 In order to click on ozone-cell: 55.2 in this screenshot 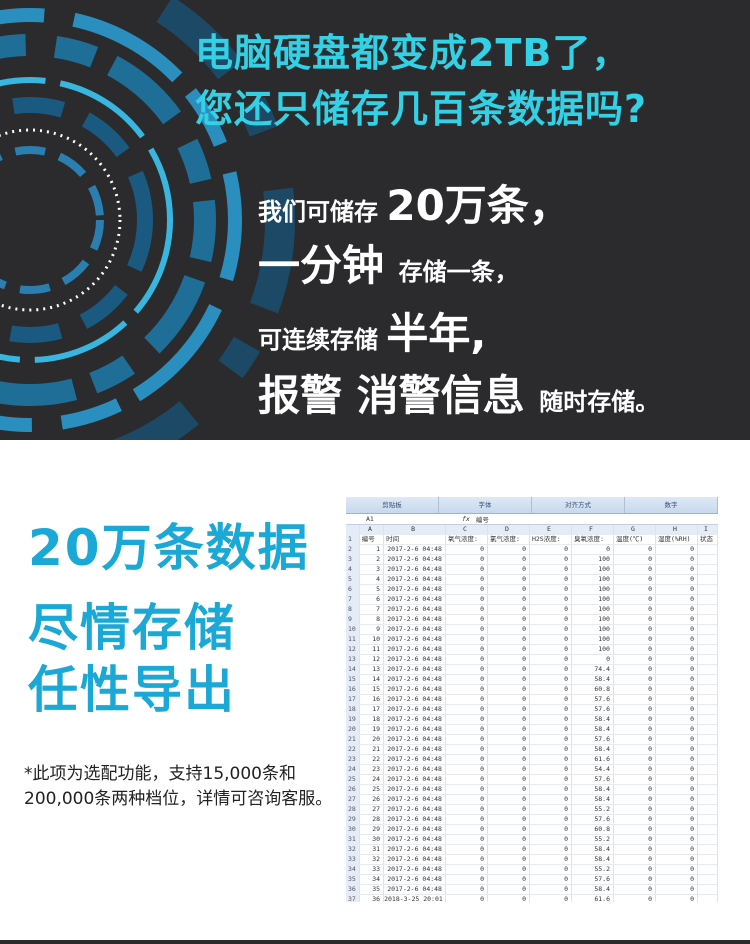, I will do `click(592, 809)`.